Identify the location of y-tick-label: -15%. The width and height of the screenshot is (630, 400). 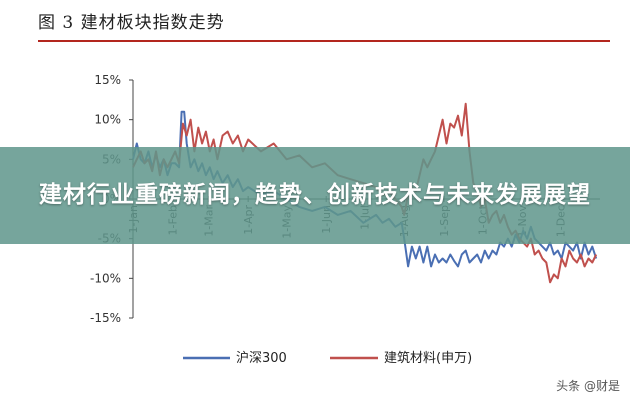
(105, 318).